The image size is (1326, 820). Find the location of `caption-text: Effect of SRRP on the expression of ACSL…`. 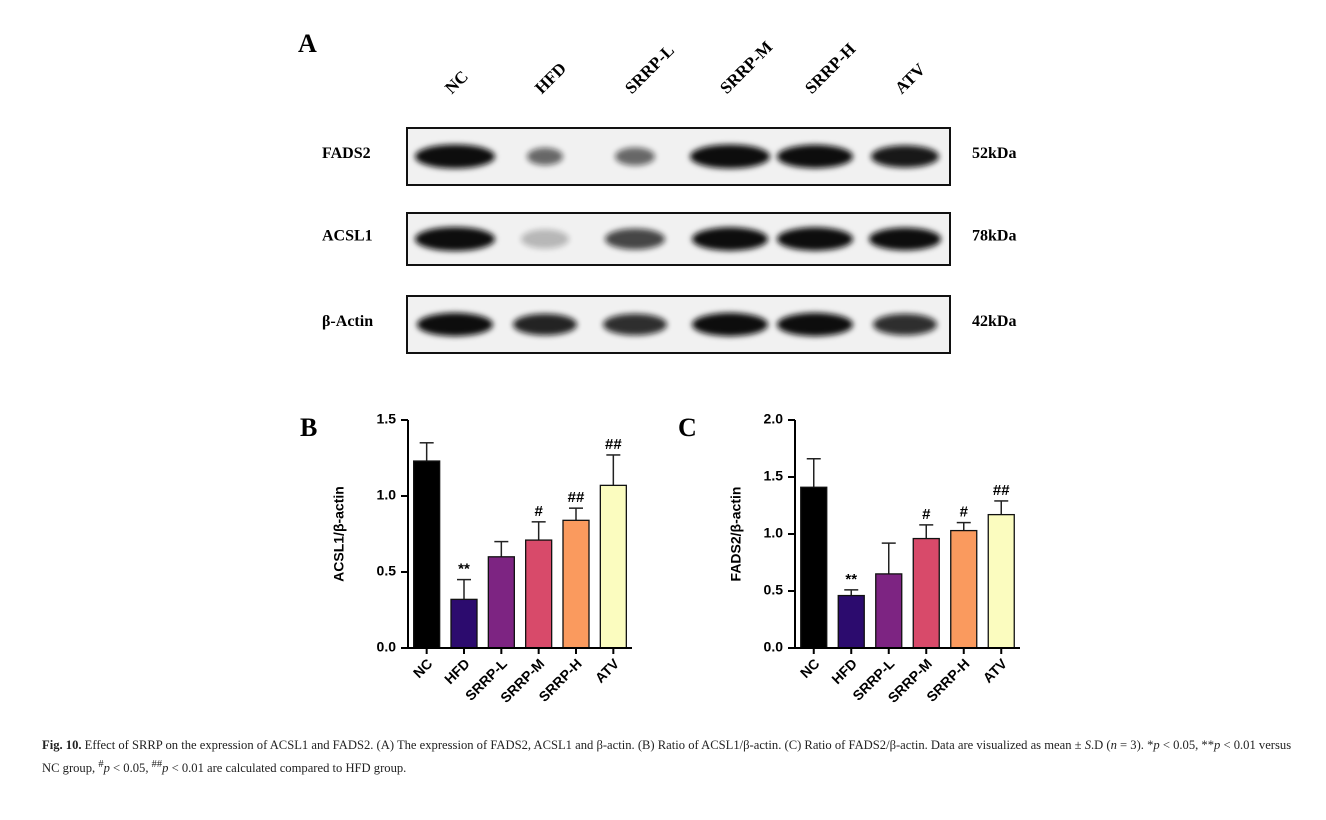

caption-text: Effect of SRRP on the expression of ACSL… is located at coordinates (583, 745).